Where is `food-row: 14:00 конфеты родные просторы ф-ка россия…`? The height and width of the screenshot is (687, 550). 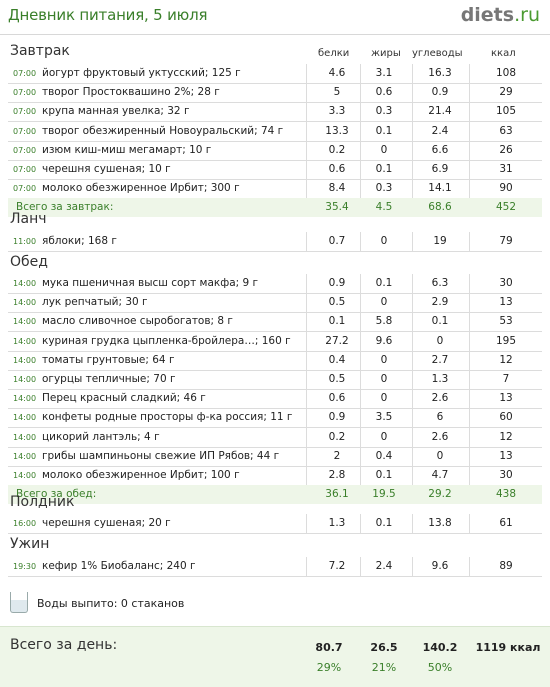
food-row: 14:00 конфеты родные просторы ф-ка россия… is located at coordinates (275, 418).